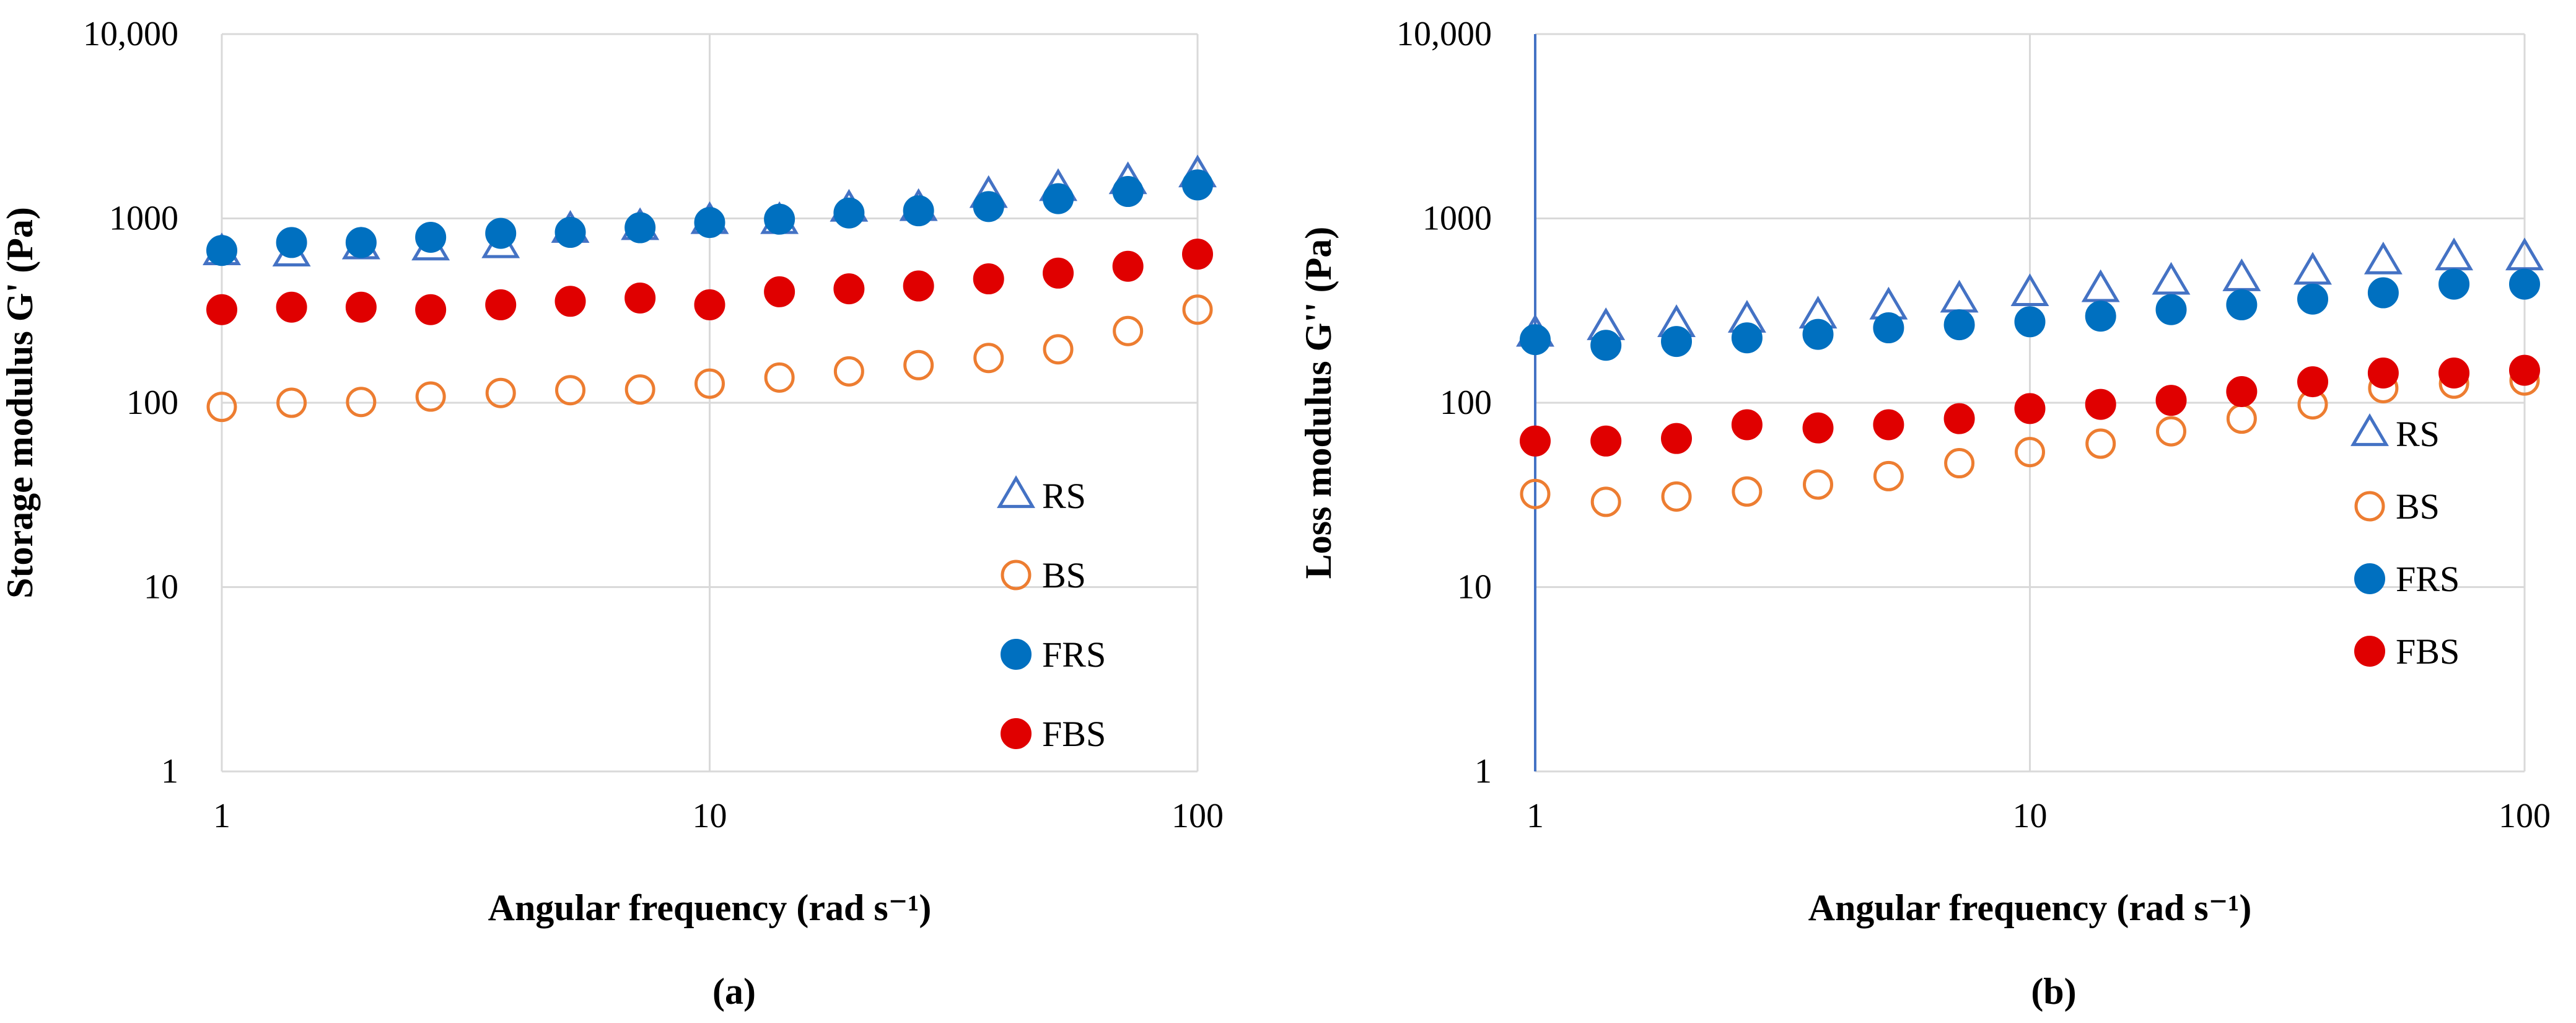 This screenshot has height=1023, width=2576. What do you see at coordinates (1444, 34) in the screenshot?
I see `panel-b-y-tick-label: 10,000` at bounding box center [1444, 34].